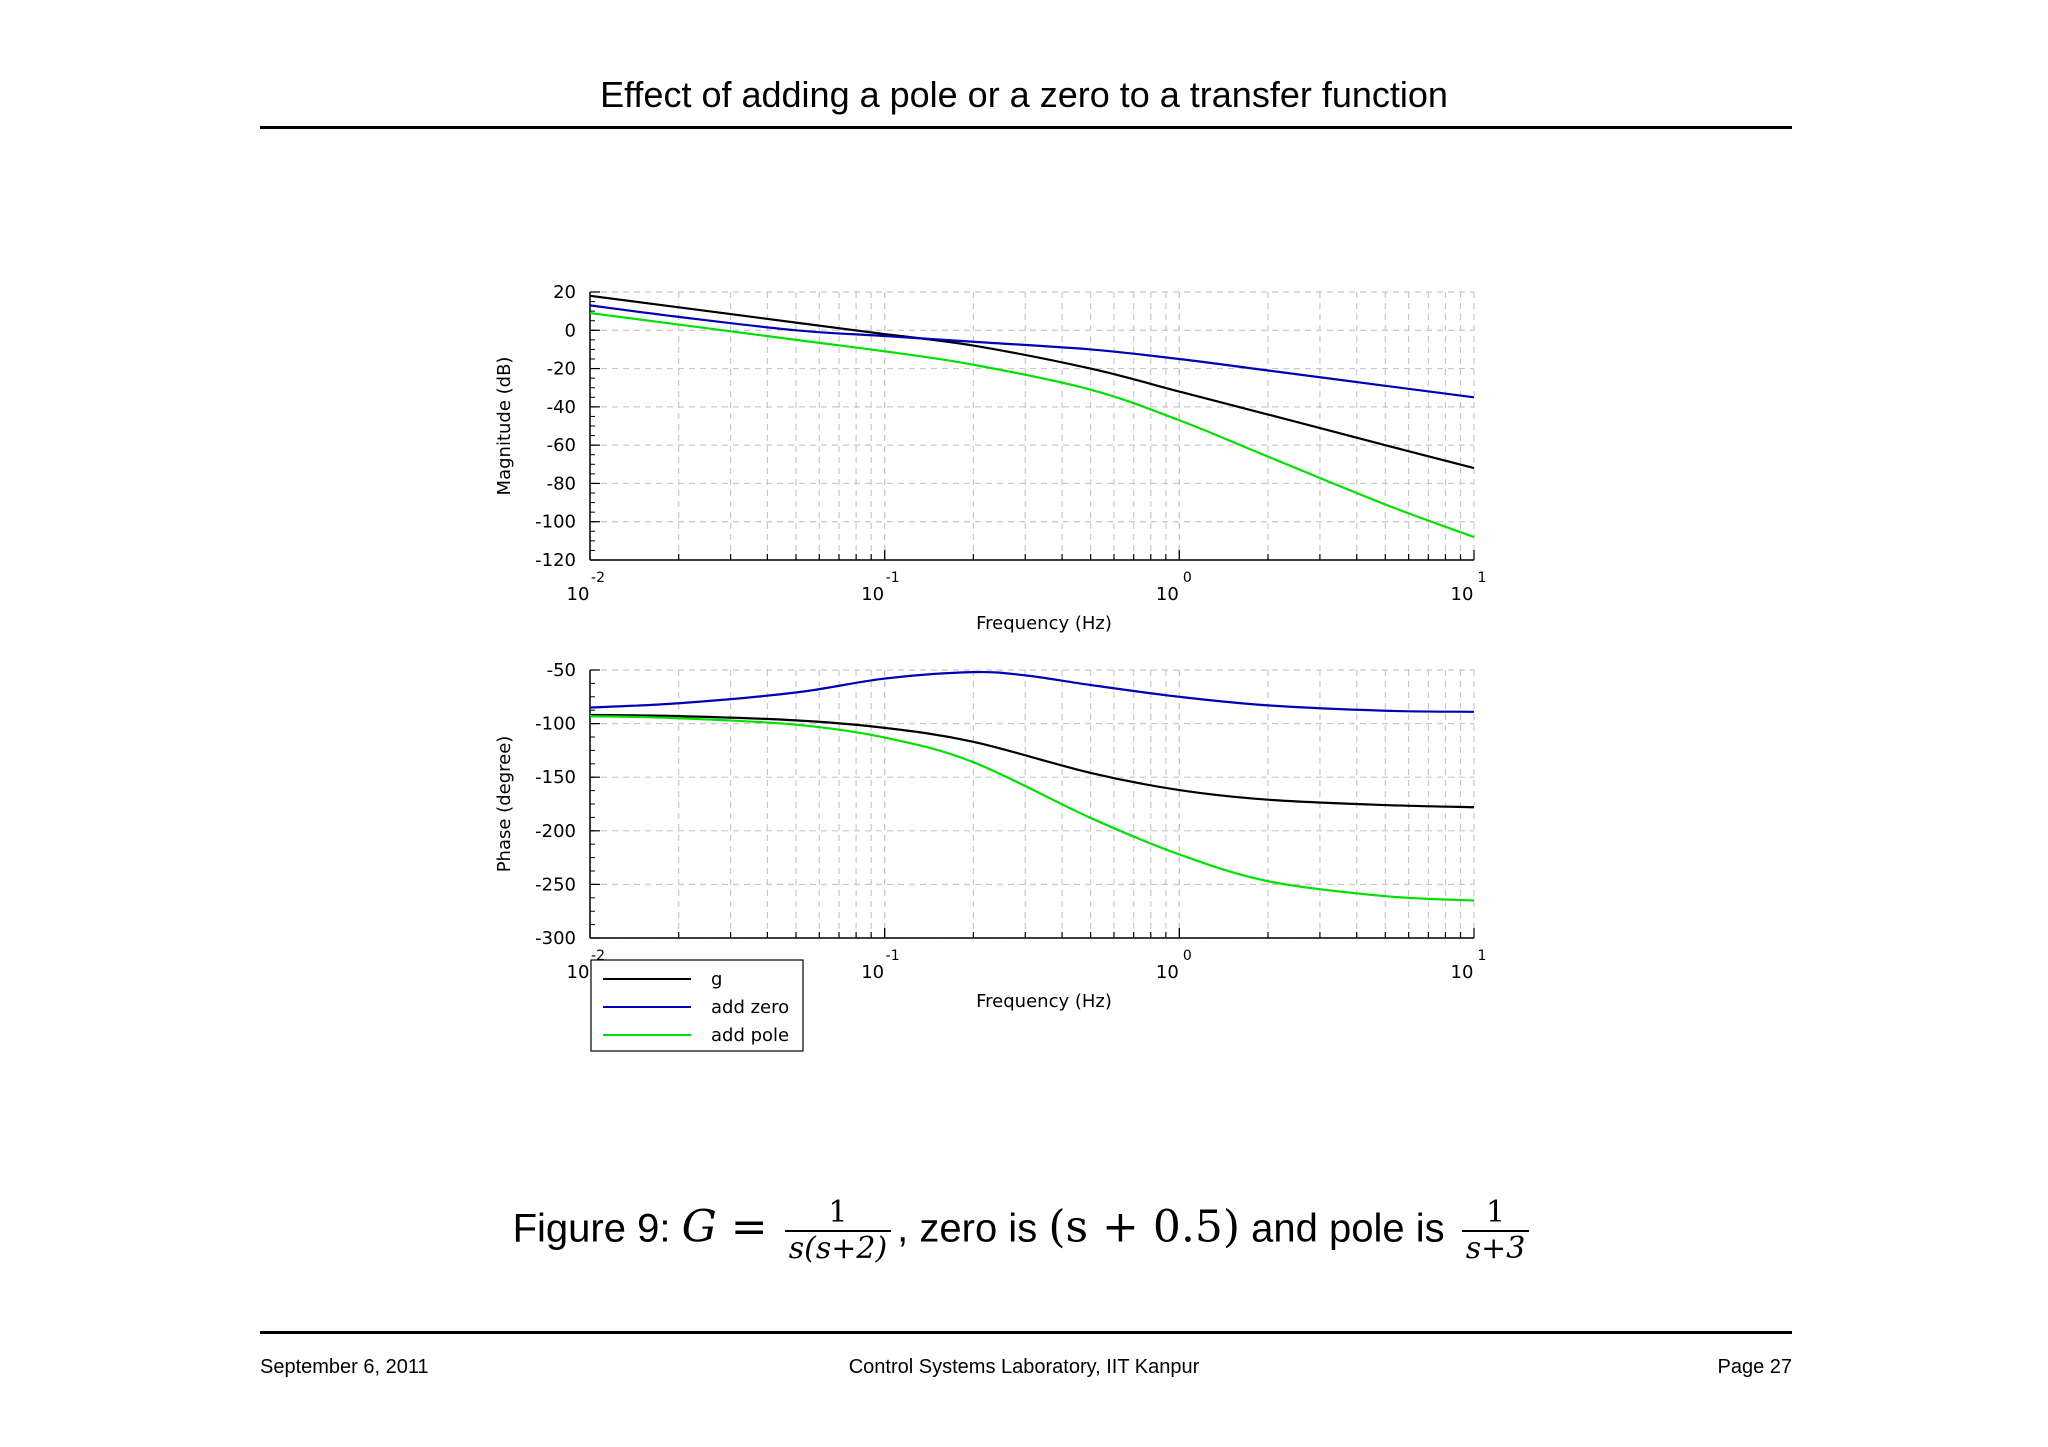 Image resolution: width=2048 pixels, height=1447 pixels. I want to click on y-tick-label: 0, so click(570, 330).